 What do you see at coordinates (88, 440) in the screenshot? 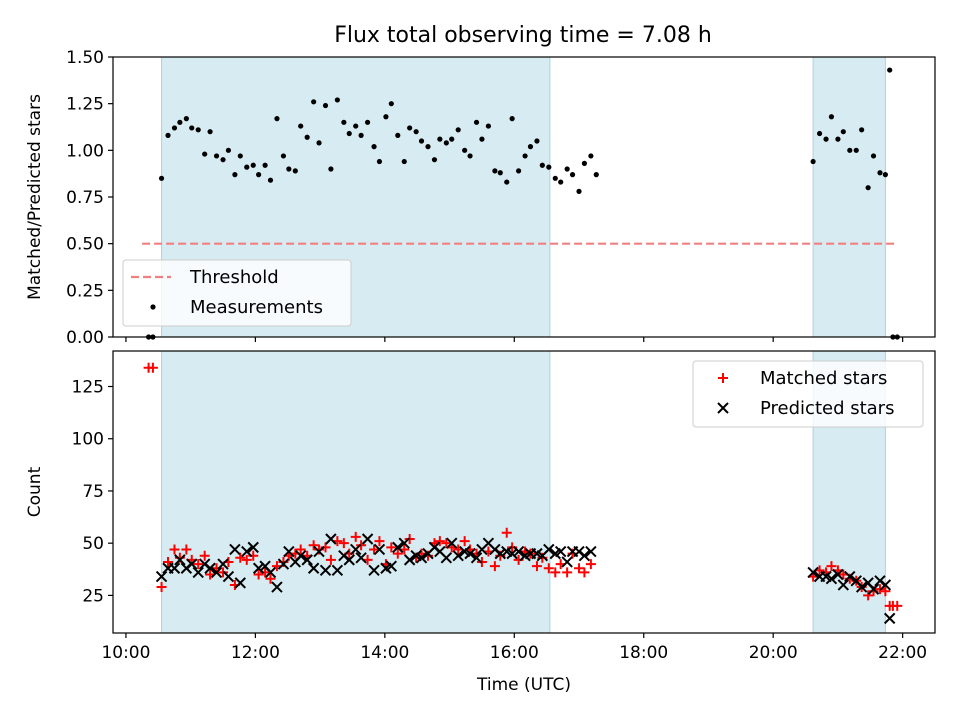
I see `y-tick-label: 100` at bounding box center [88, 440].